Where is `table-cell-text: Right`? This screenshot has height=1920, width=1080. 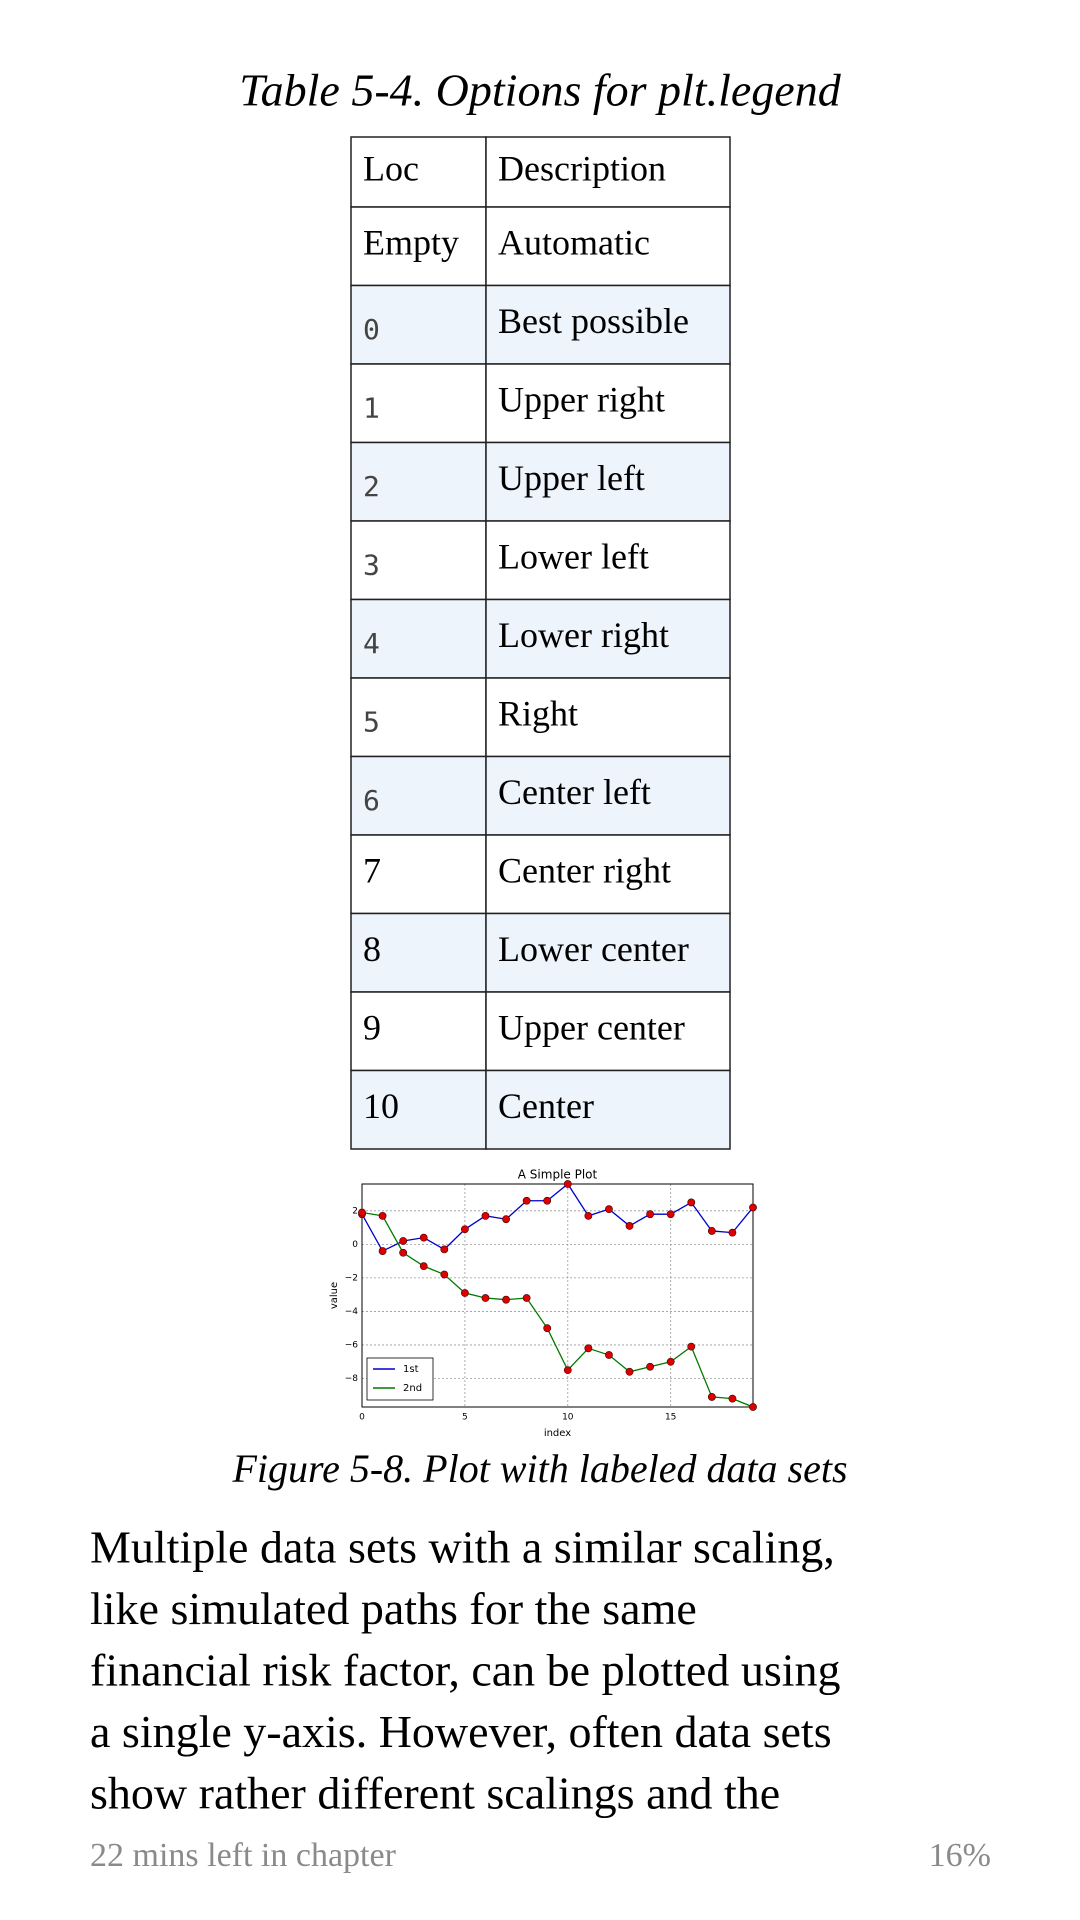 table-cell-text: Right is located at coordinates (538, 714).